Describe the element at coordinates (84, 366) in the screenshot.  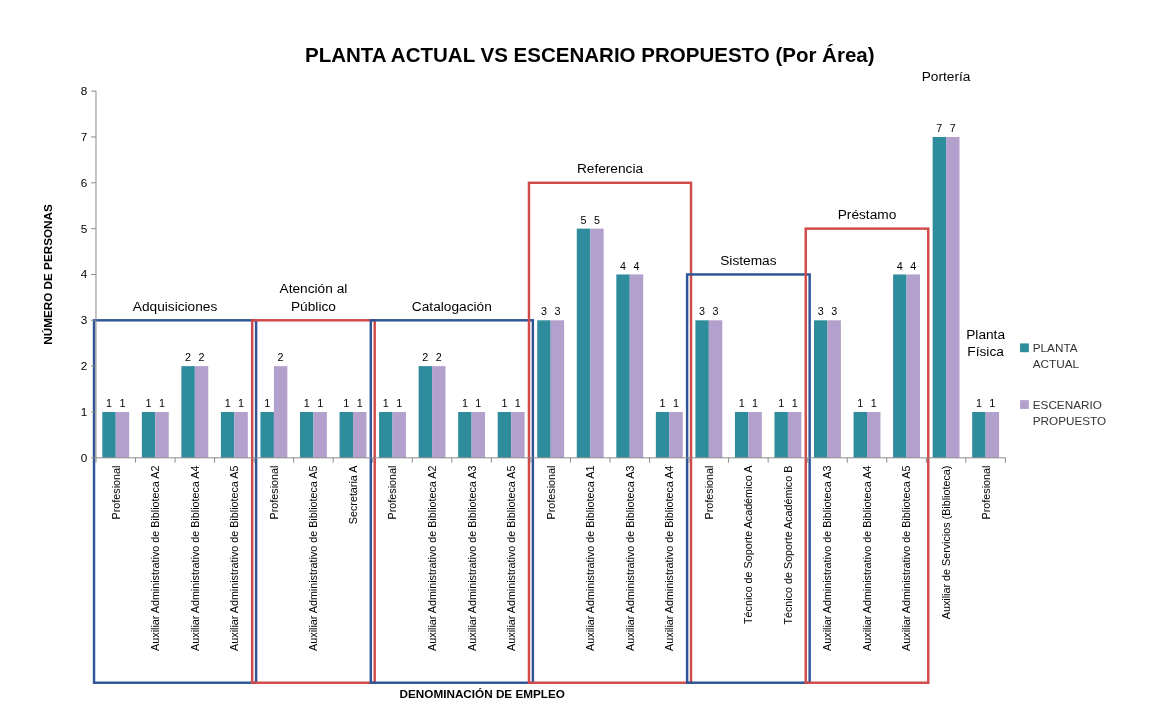
I see `y-tick-label: 2` at that location.